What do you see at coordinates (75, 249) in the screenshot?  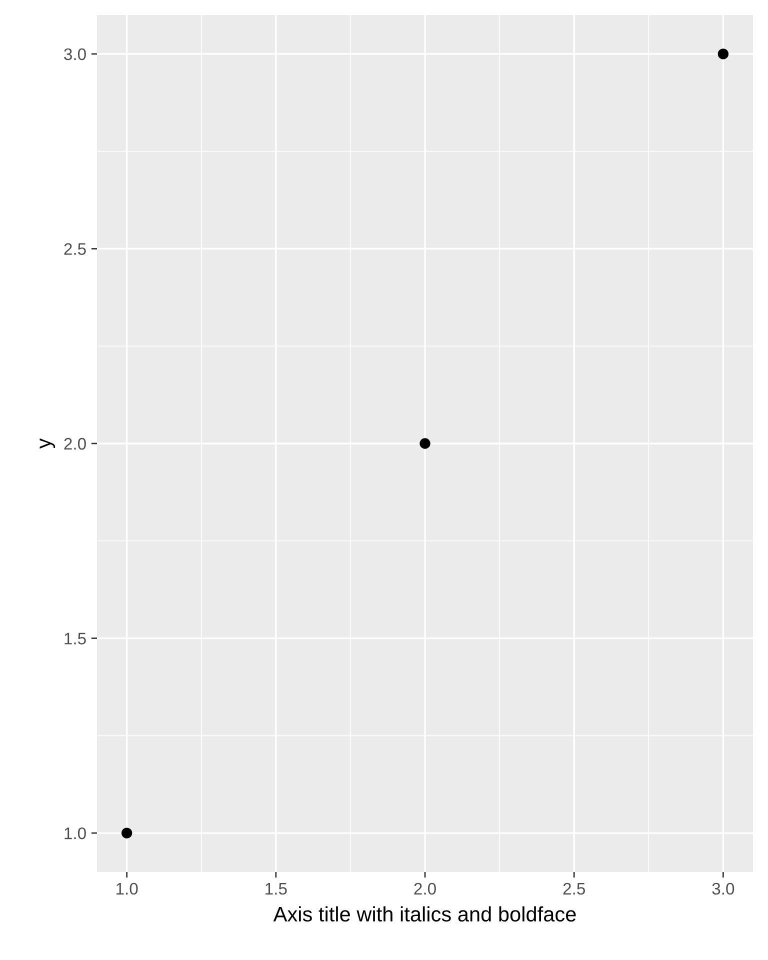 I see `y-tick-label: 2.5` at bounding box center [75, 249].